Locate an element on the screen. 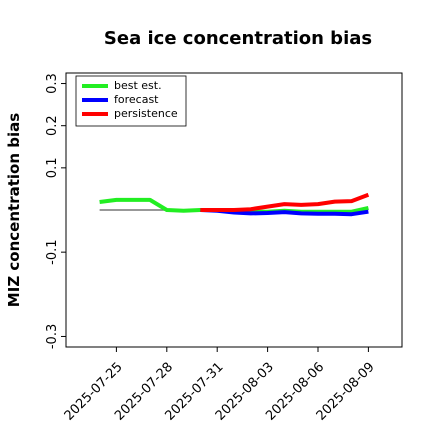  legend-label: persistence is located at coordinates (146, 113).